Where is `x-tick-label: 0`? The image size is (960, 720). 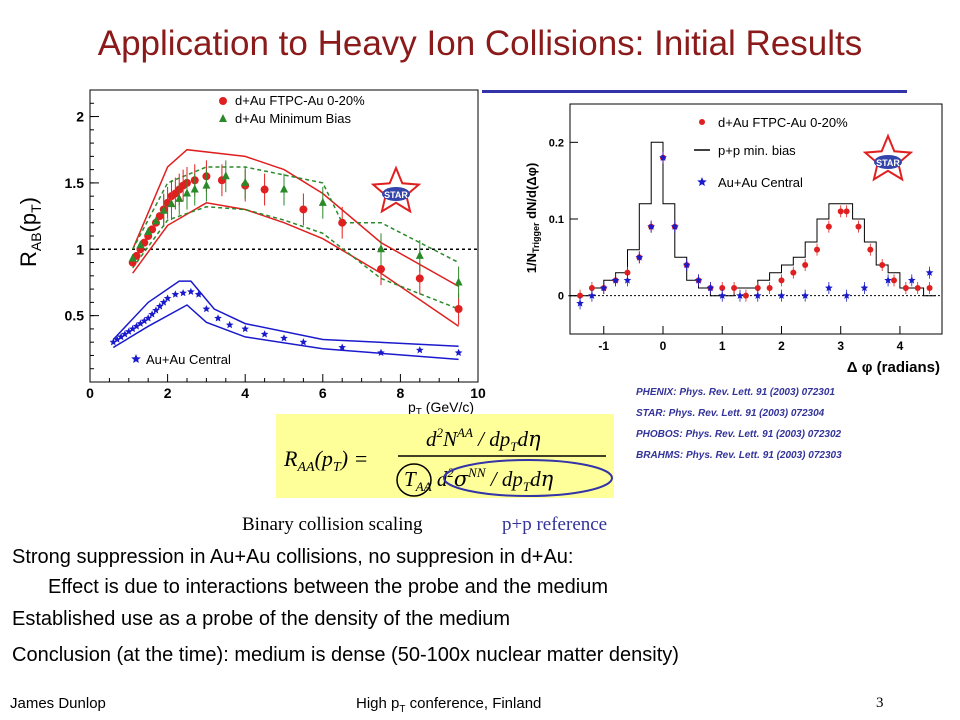 x-tick-label: 0 is located at coordinates (663, 346).